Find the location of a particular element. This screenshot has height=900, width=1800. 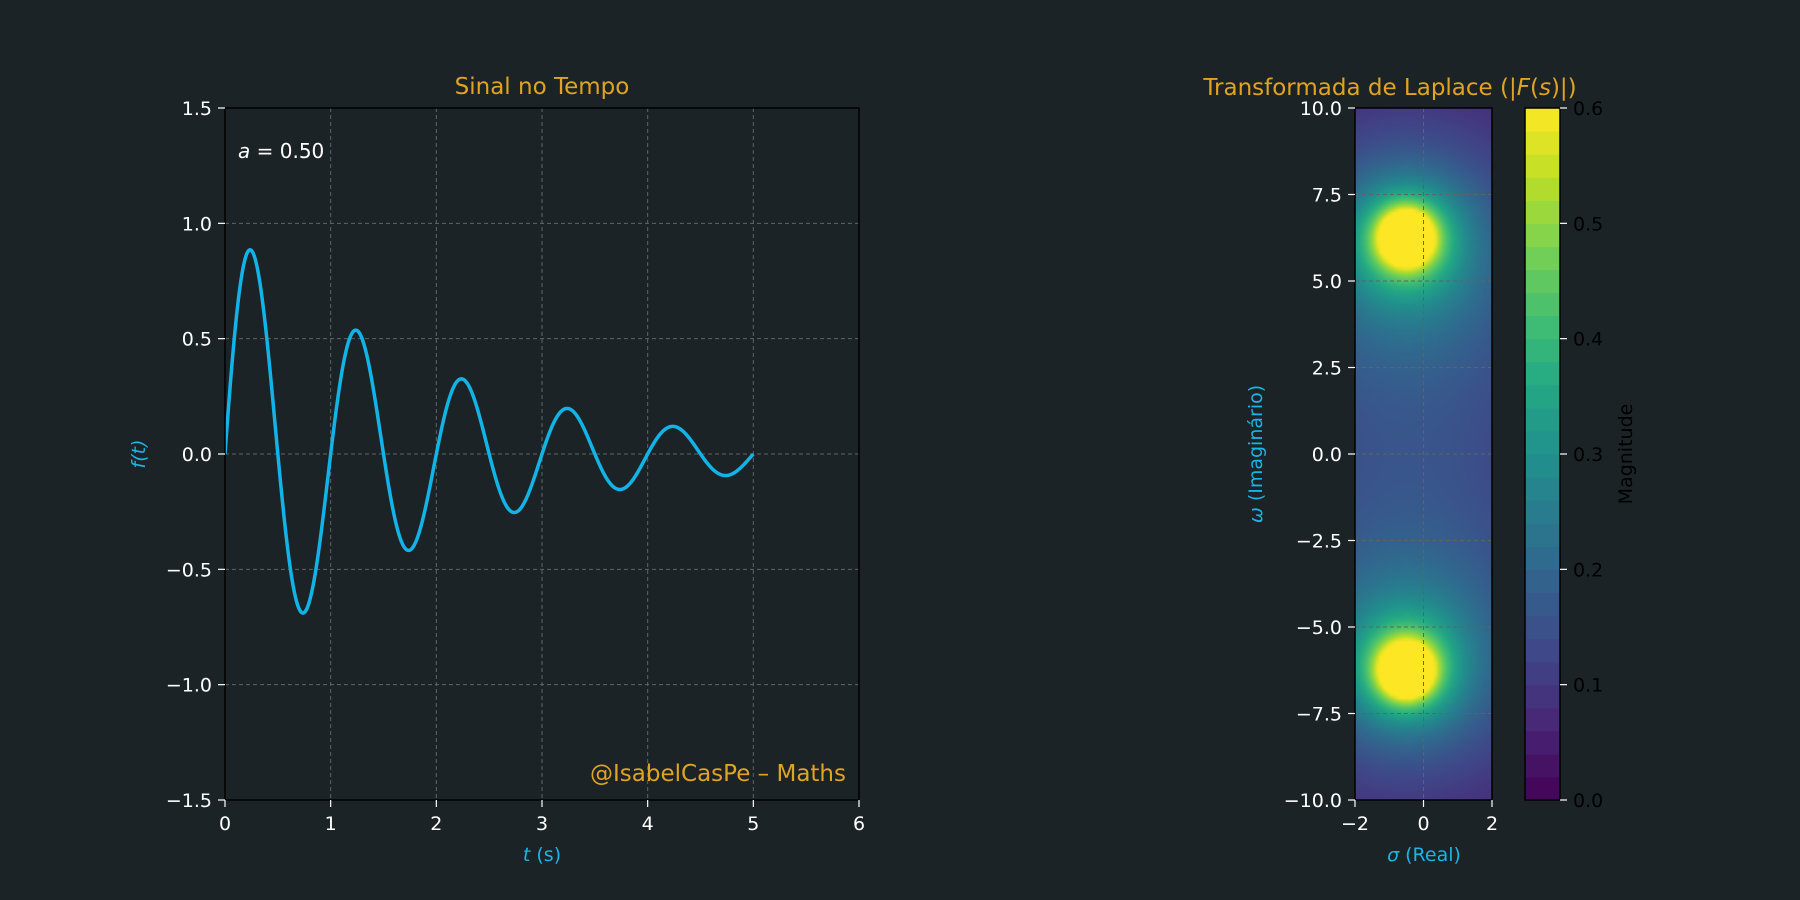

heatmap-y-tick-label: 5.0 is located at coordinates (1327, 282).